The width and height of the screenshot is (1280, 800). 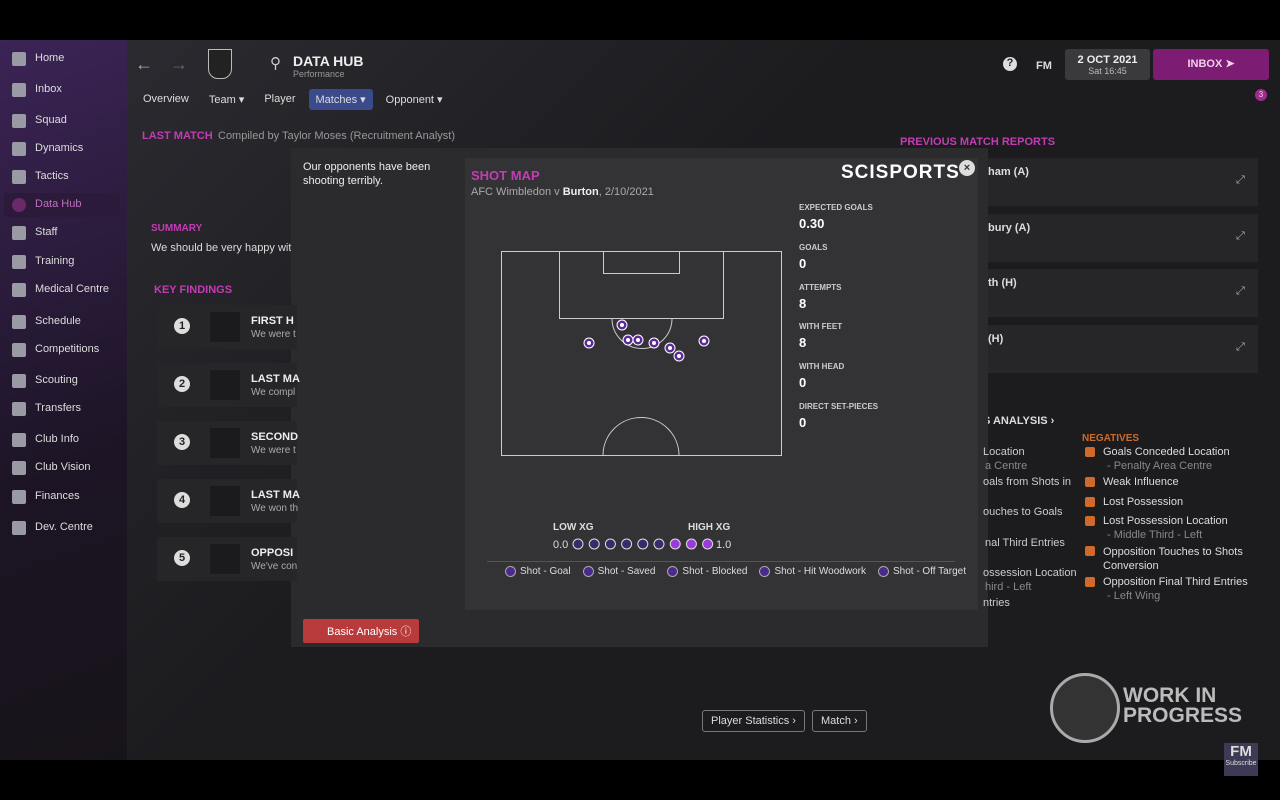 What do you see at coordinates (275, 63) in the screenshot?
I see `search-icon: ⚲` at bounding box center [275, 63].